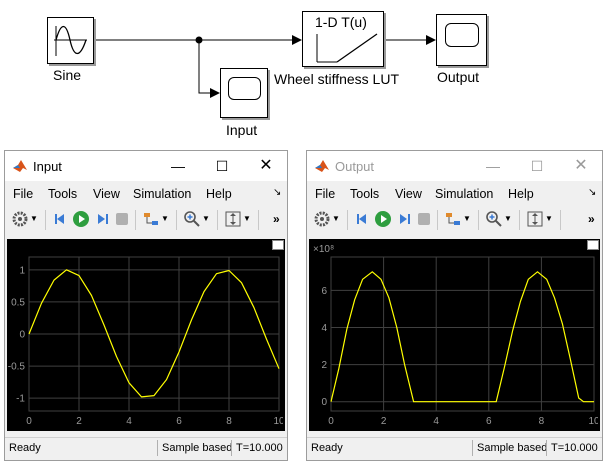 This screenshot has width=607, height=475. What do you see at coordinates (265, 66) in the screenshot?
I see `model-lines` at bounding box center [265, 66].